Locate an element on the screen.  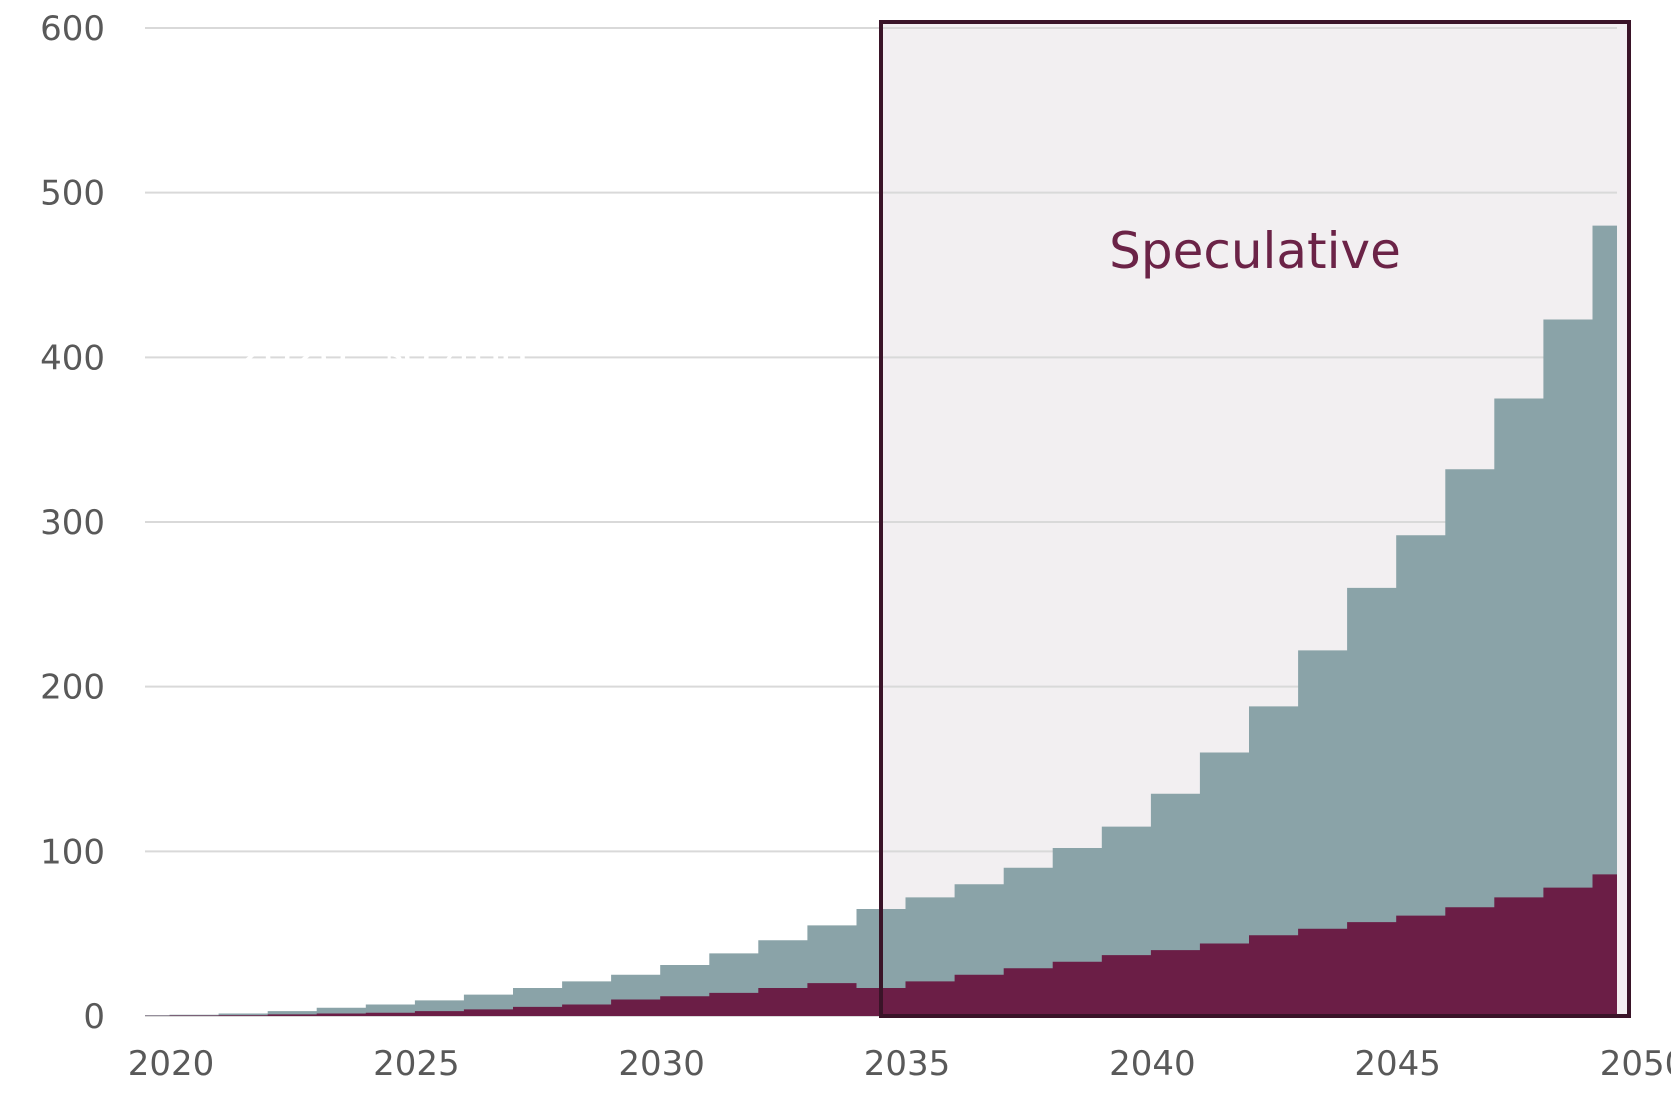
lower-series-area is located at coordinates (881, 945).